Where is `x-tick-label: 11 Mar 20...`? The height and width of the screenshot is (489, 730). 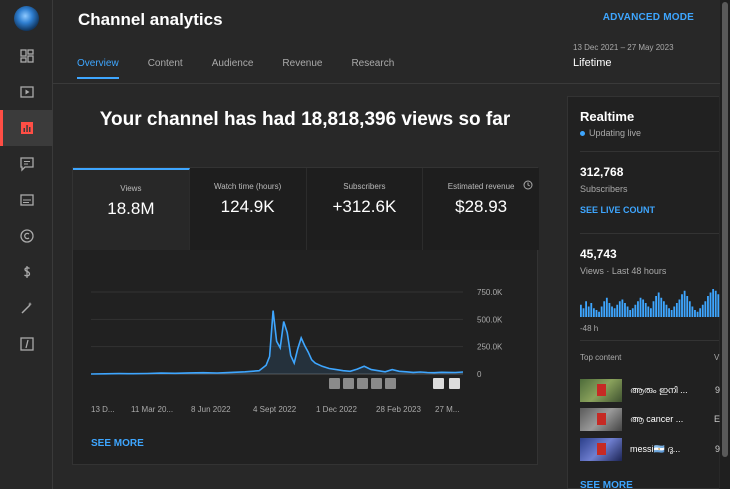
x-tick-label: 11 Mar 20... is located at coordinates (152, 409).